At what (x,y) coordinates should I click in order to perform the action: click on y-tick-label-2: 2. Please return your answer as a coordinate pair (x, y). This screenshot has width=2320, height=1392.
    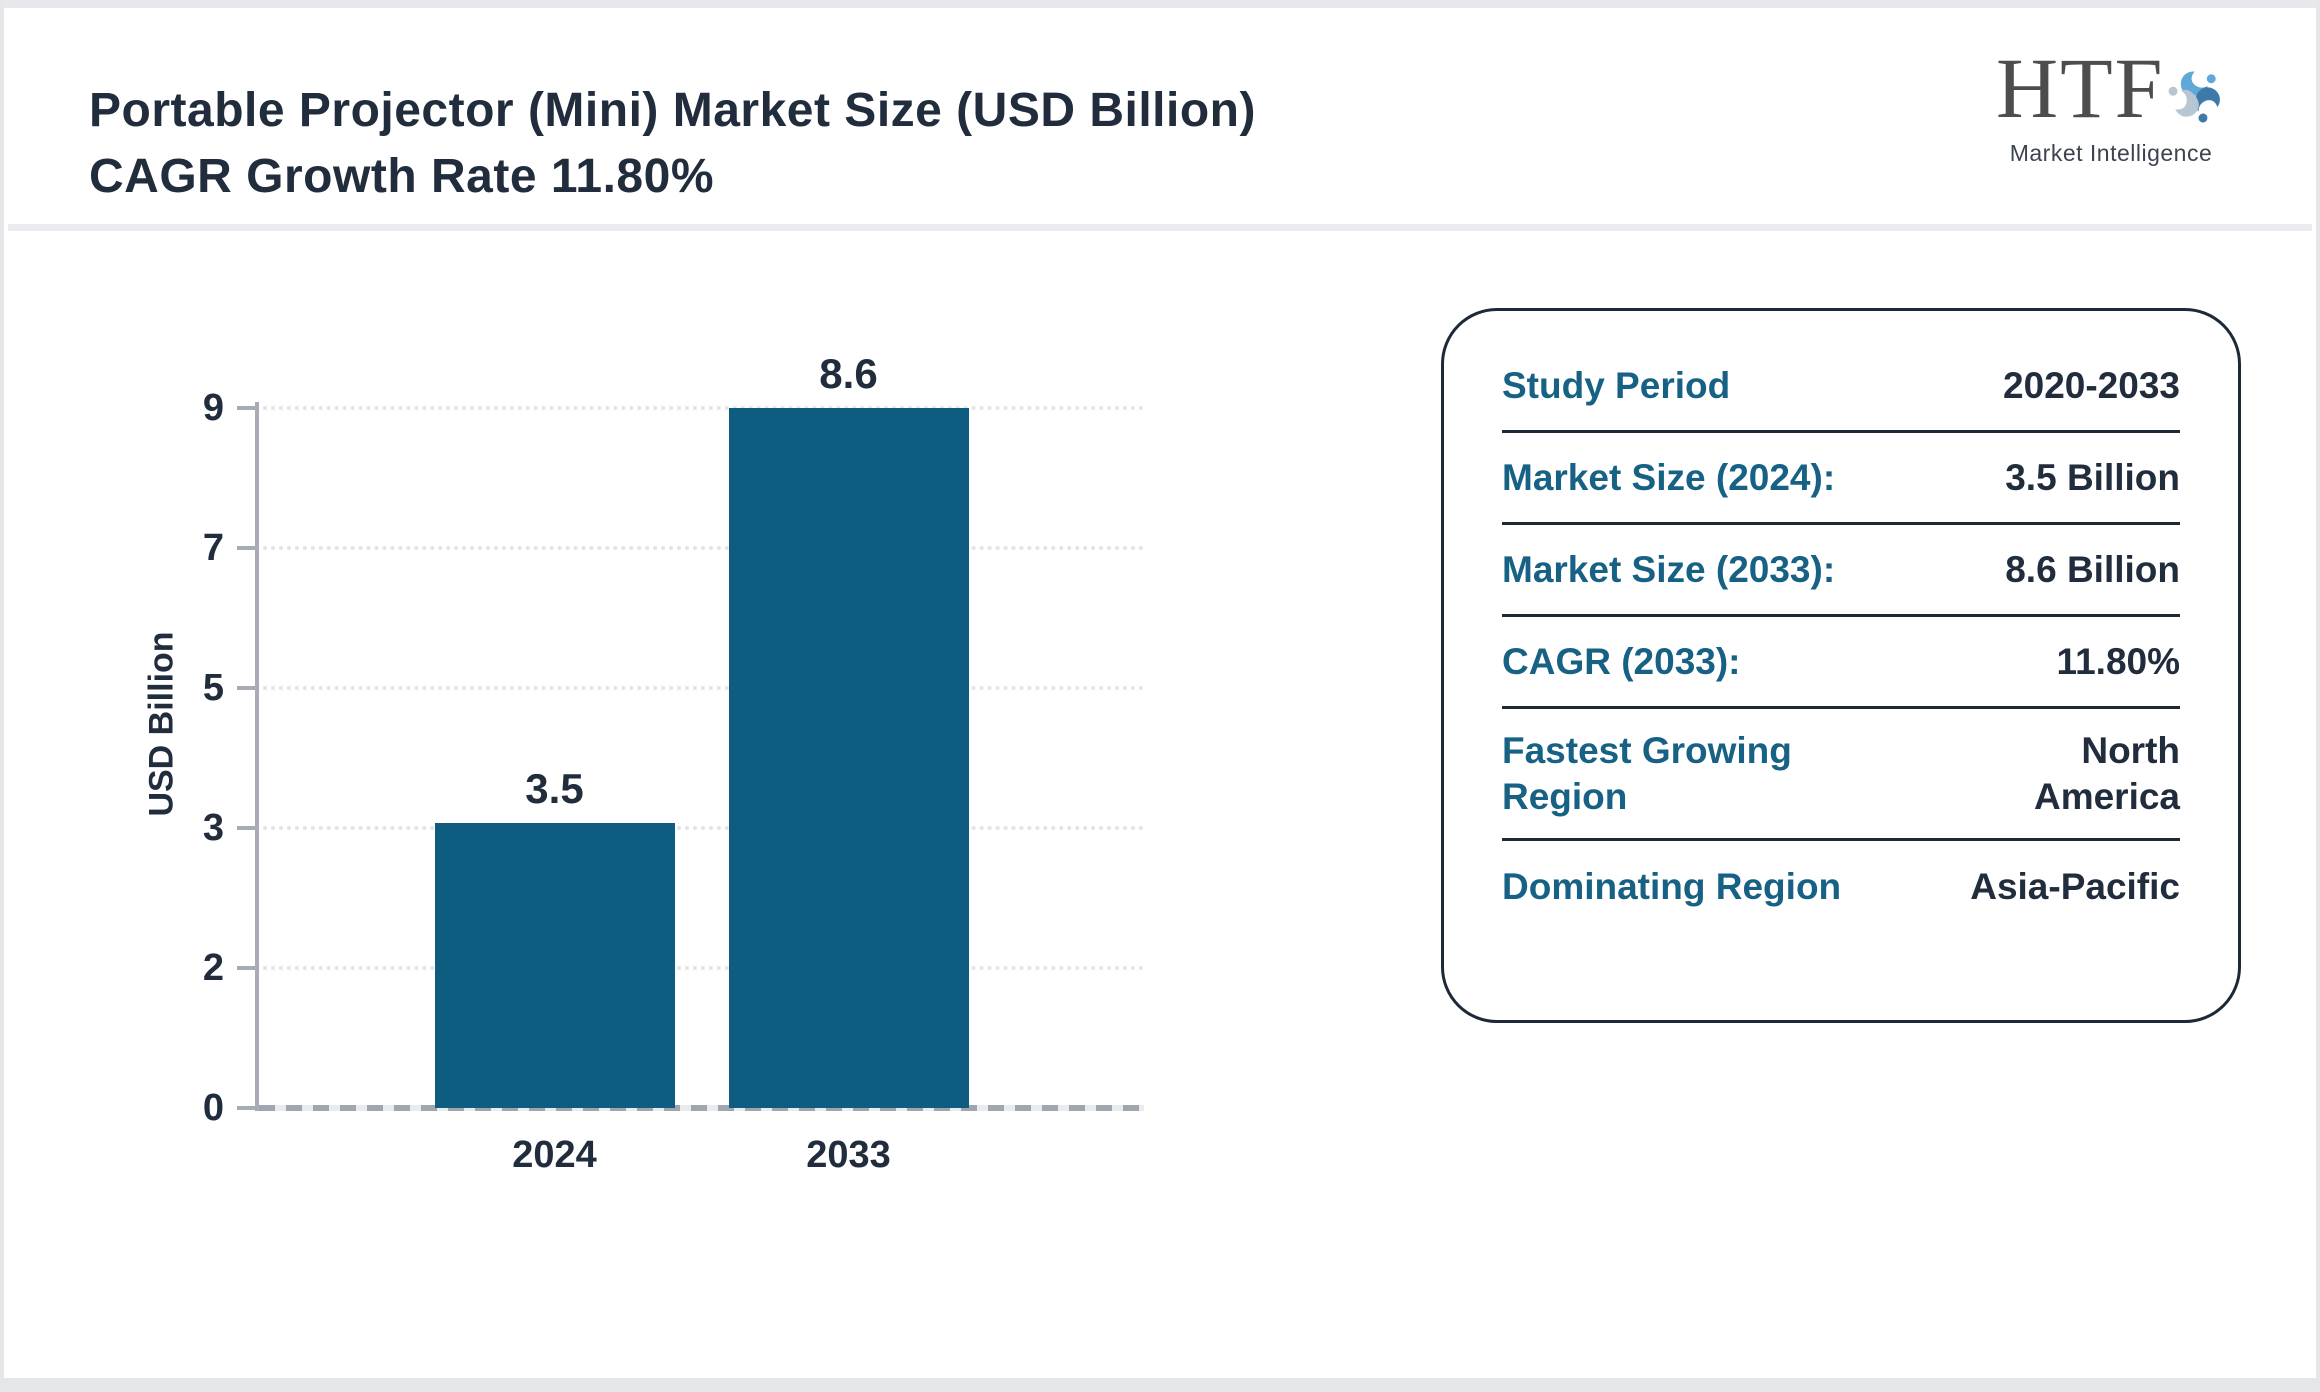
    Looking at the image, I should click on (213, 968).